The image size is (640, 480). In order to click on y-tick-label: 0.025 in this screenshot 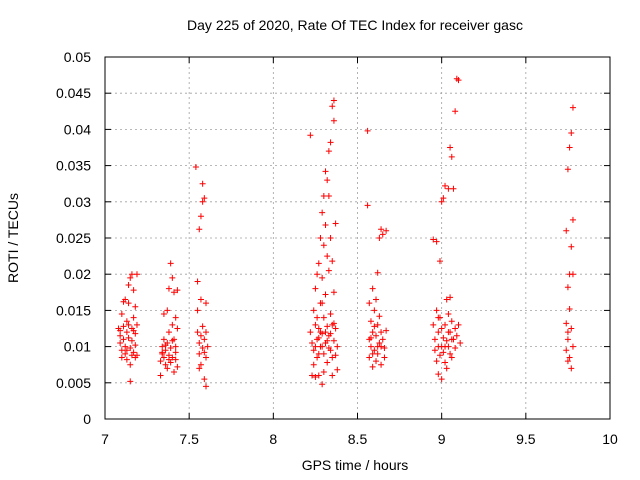, I will do `click(73, 238)`.